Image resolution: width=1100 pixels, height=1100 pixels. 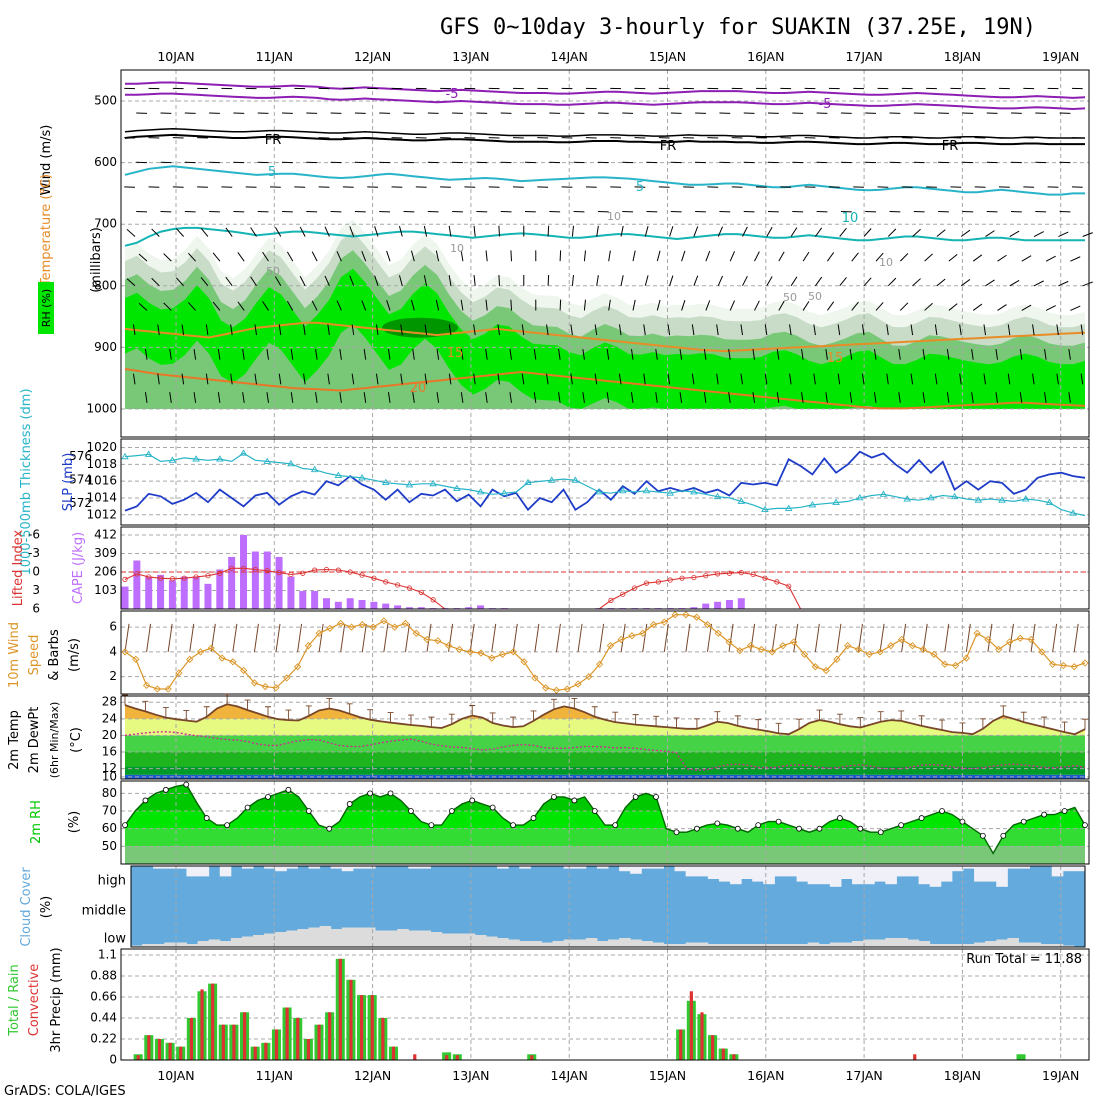 What do you see at coordinates (46, 160) in the screenshot?
I see `ylabel-wind: Wind (m/s)` at bounding box center [46, 160].